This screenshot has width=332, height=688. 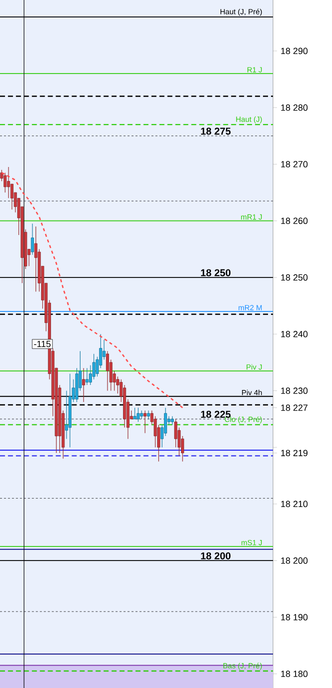 What do you see at coordinates (42, 344) in the screenshot?
I see `annotation: -115` at bounding box center [42, 344].